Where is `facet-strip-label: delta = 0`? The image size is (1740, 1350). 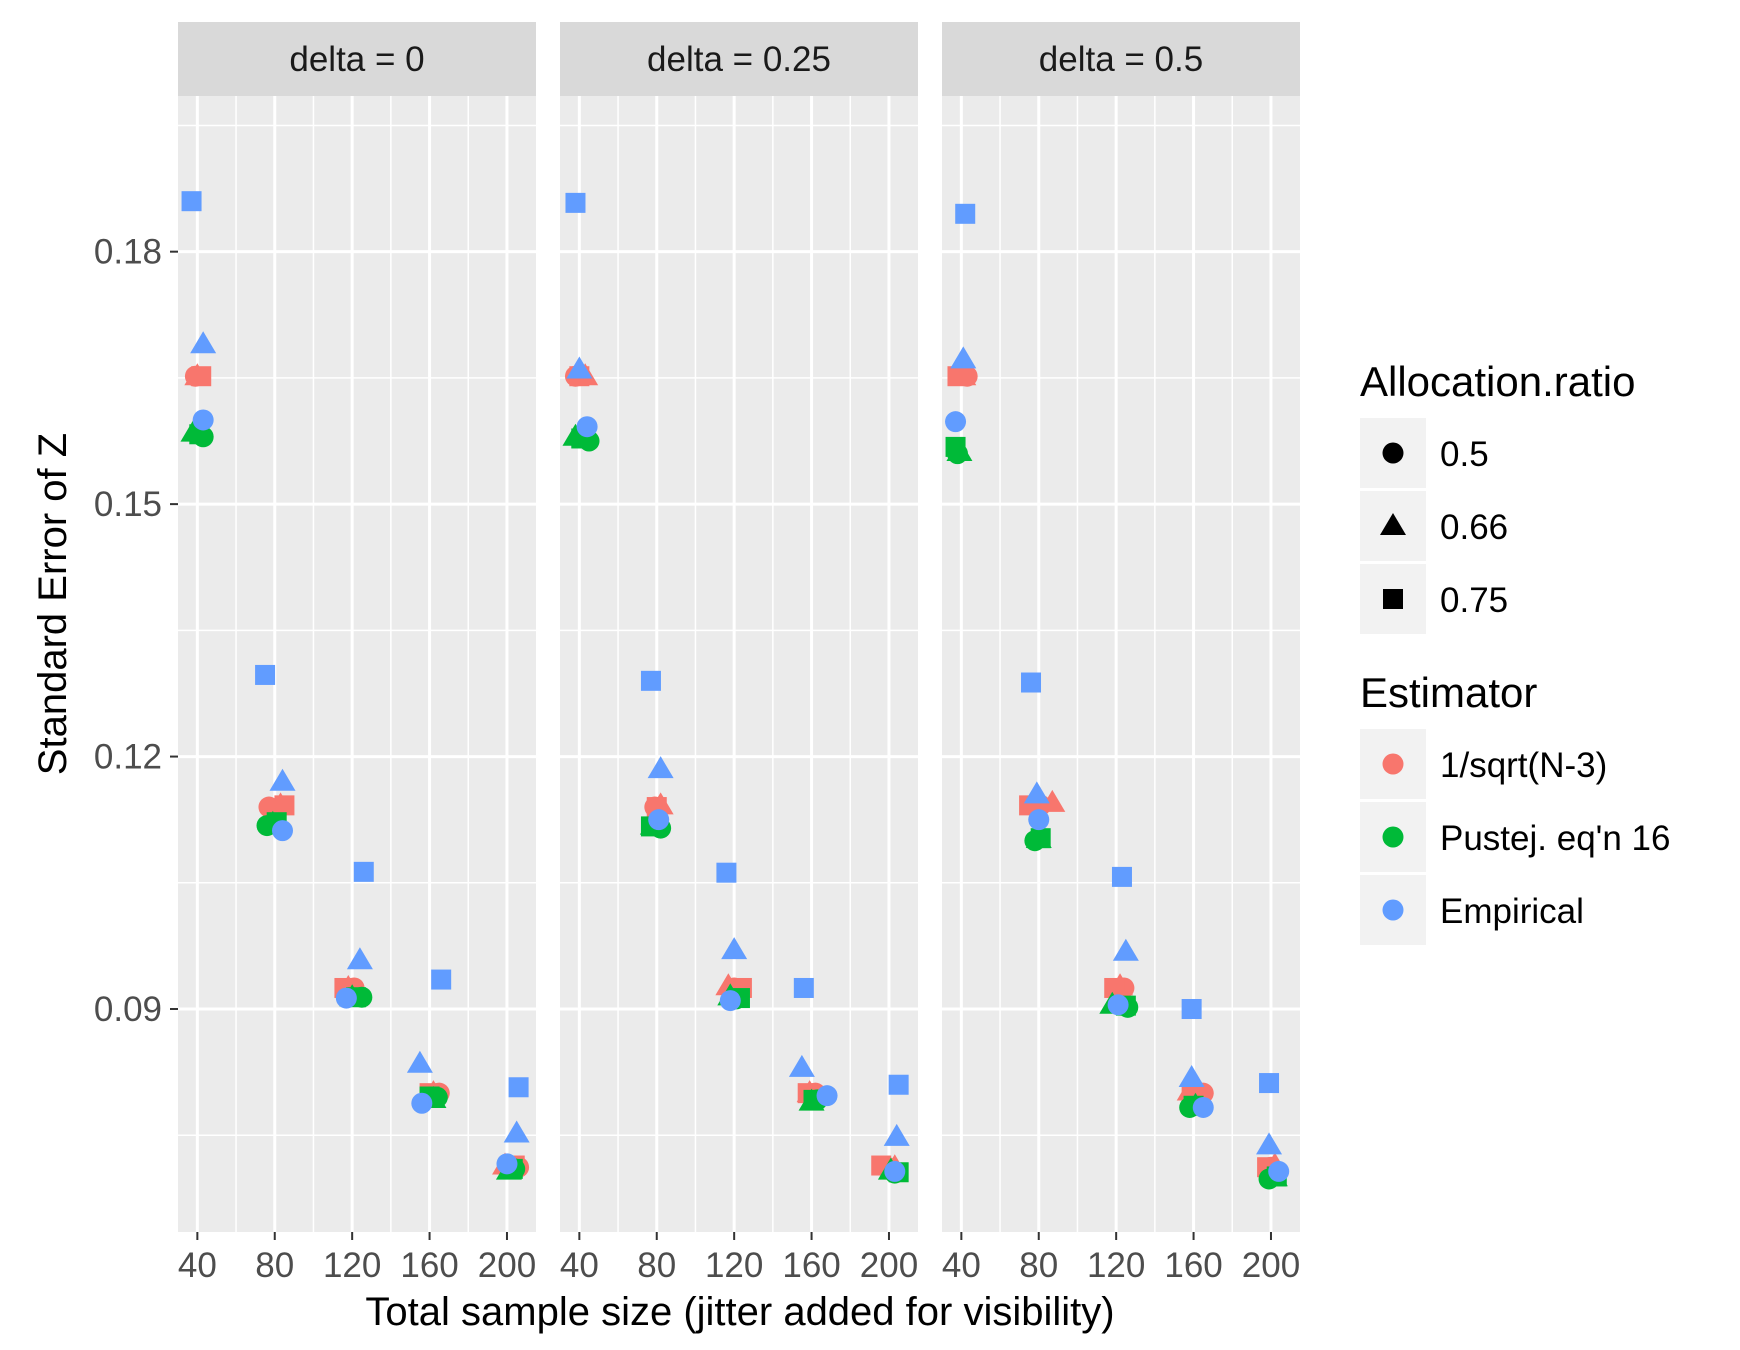
facet-strip-label: delta = 0 is located at coordinates (356, 59).